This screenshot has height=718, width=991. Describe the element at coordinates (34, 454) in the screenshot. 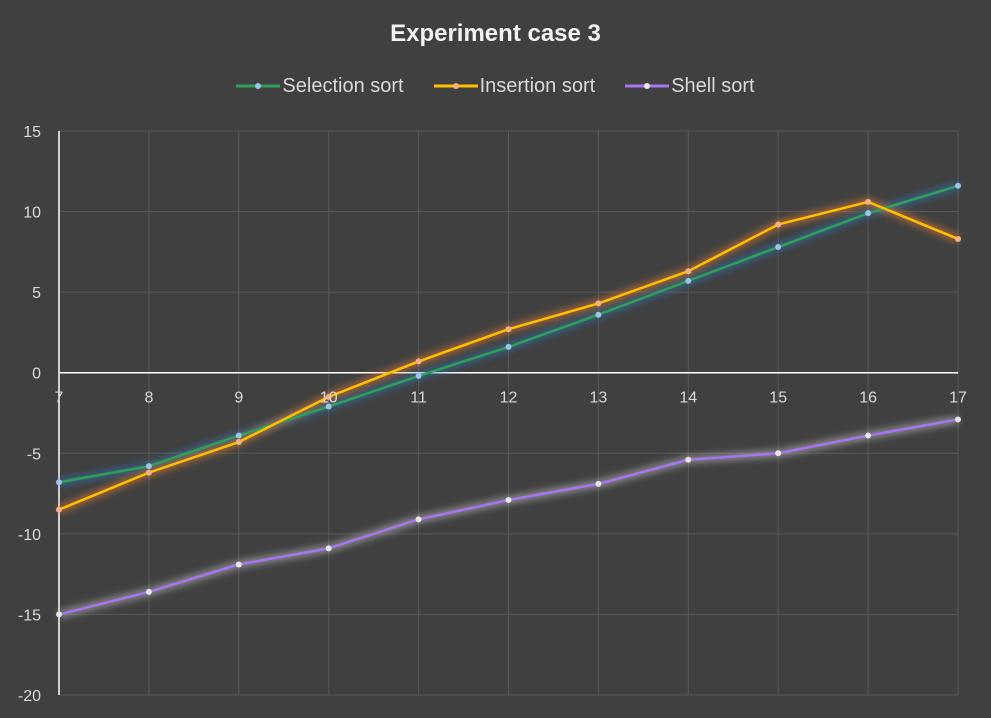

I see `y-tick-label: -5` at that location.